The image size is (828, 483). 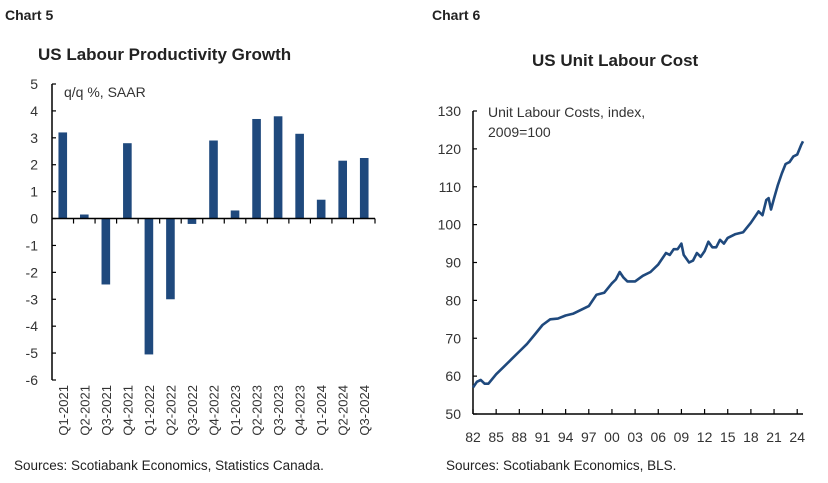 What do you see at coordinates (34, 84) in the screenshot?
I see `y-tick-label: 5` at bounding box center [34, 84].